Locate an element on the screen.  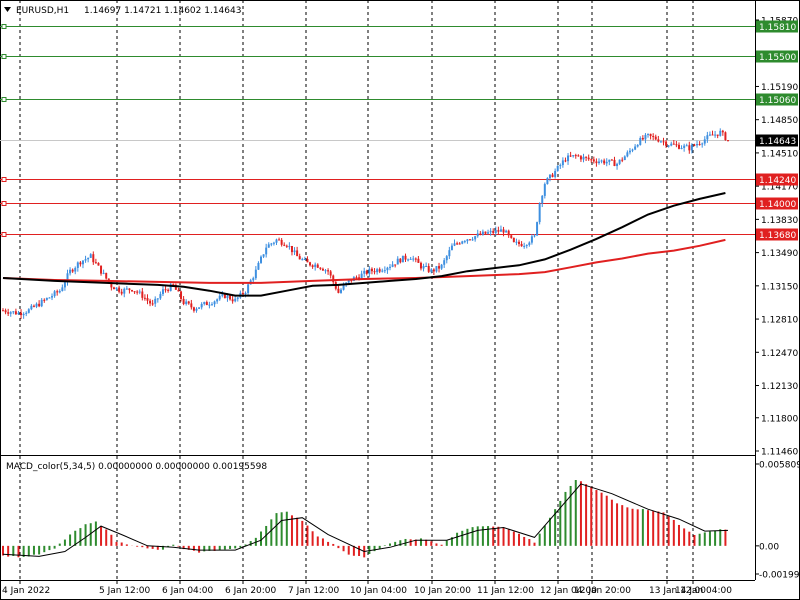
dropdown-triangle-icon is located at coordinates (7, 9).